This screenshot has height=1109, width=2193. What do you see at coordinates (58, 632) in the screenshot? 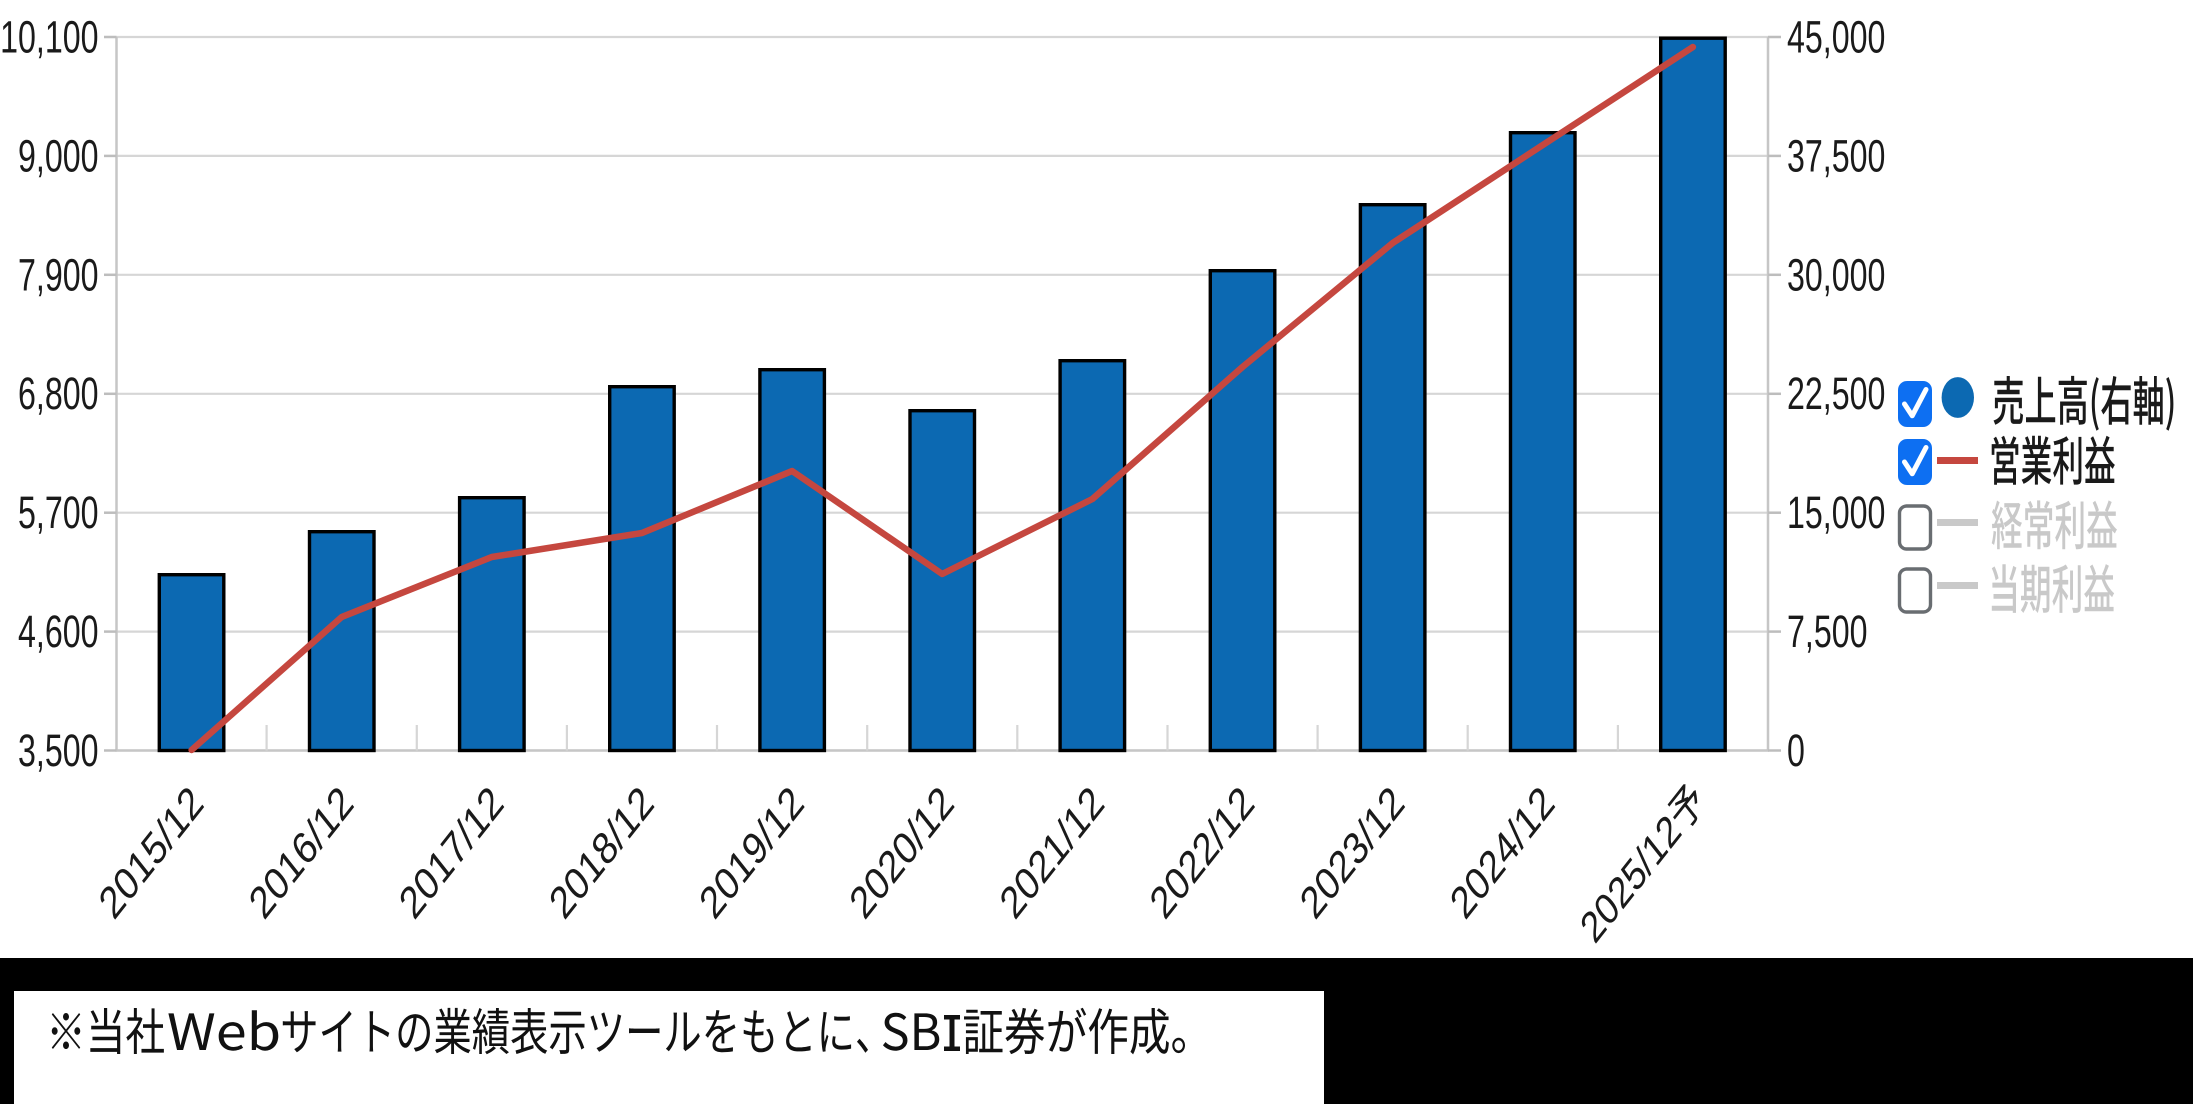
I see `svg-text: 4,600` at bounding box center [58, 632].